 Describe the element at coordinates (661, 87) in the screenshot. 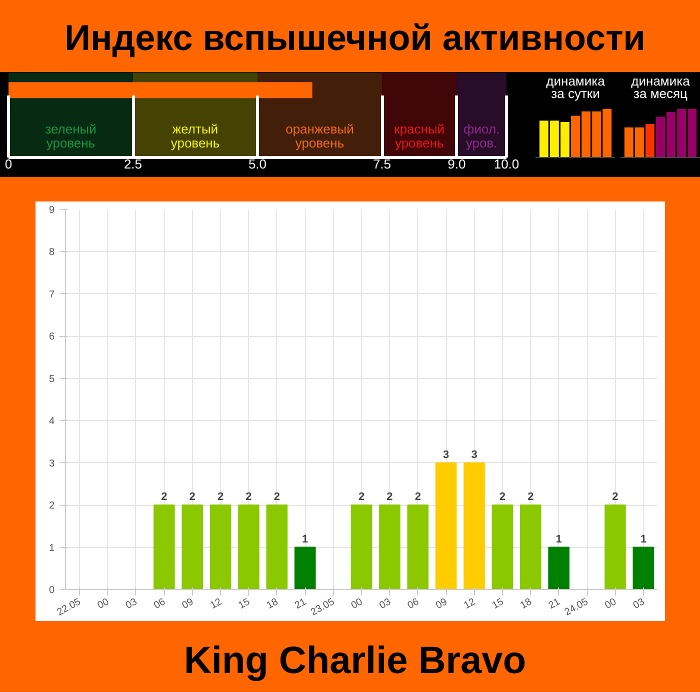

I see `chart-title: динамика за месяц` at that location.